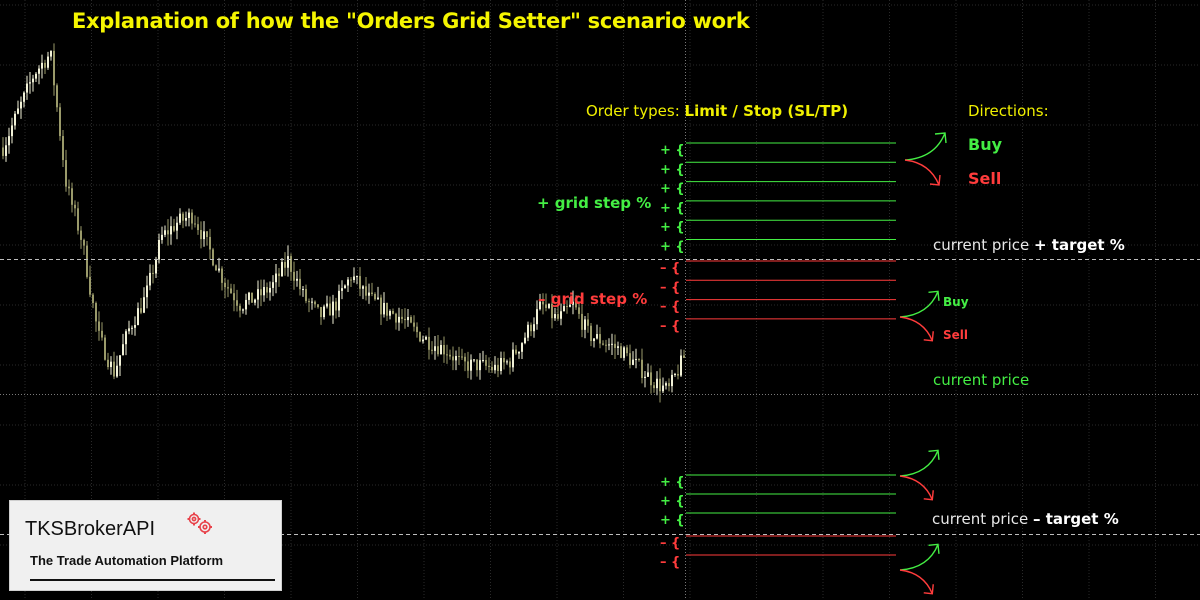  What do you see at coordinates (934, 295) in the screenshot?
I see `buy-arrow-head` at bounding box center [934, 295].